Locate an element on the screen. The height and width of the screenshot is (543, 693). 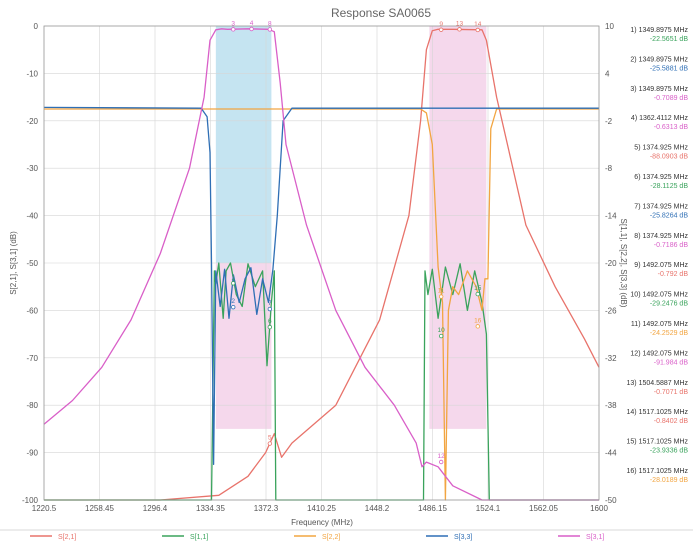
marker-label: 10 is located at coordinates (442, 330).